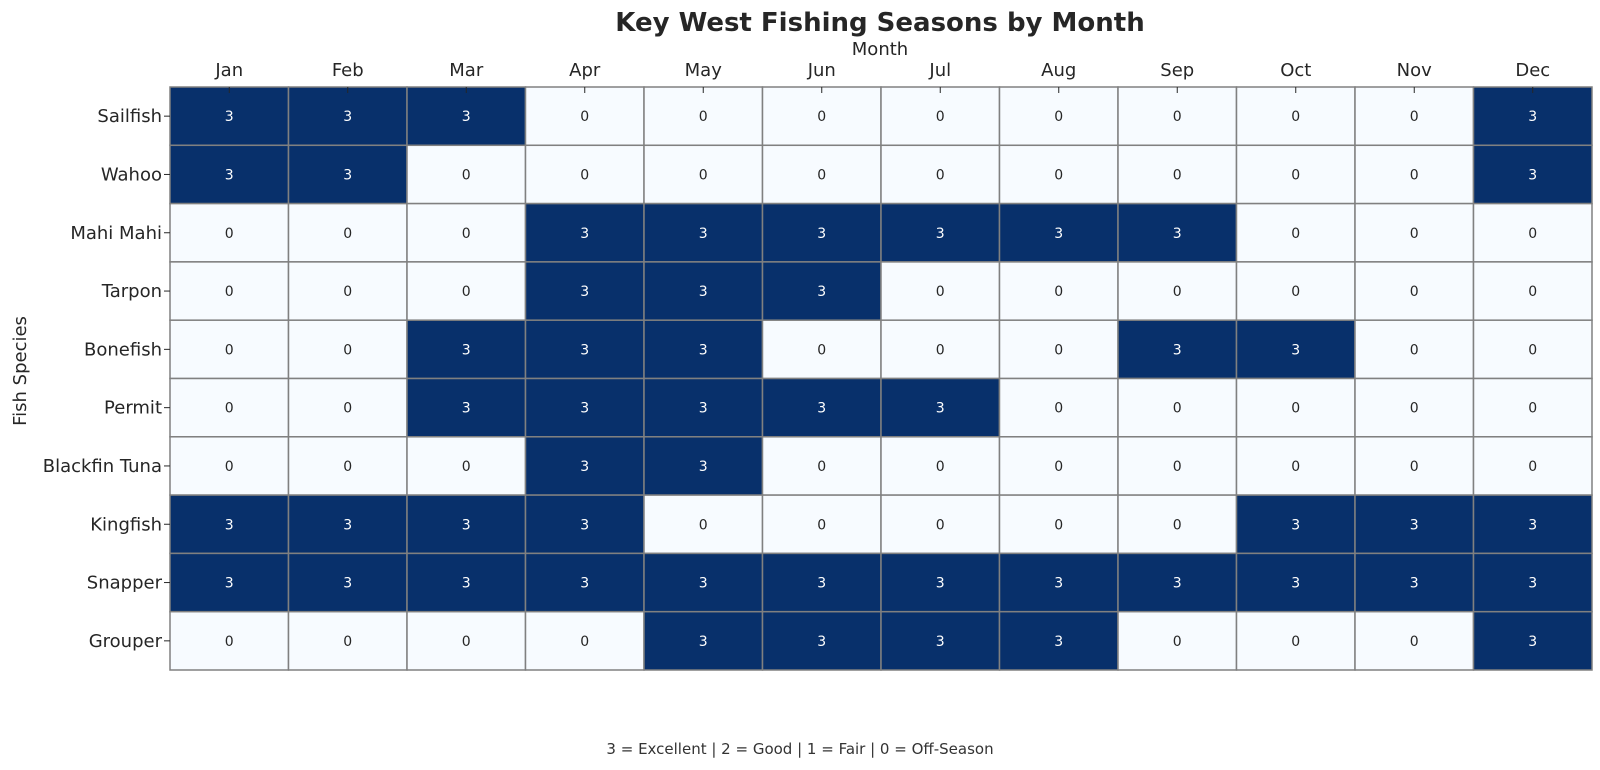 The height and width of the screenshot is (770, 1600). Describe the element at coordinates (1532, 524) in the screenshot. I see `heatmap-cell-kingfish-dec` at that location.